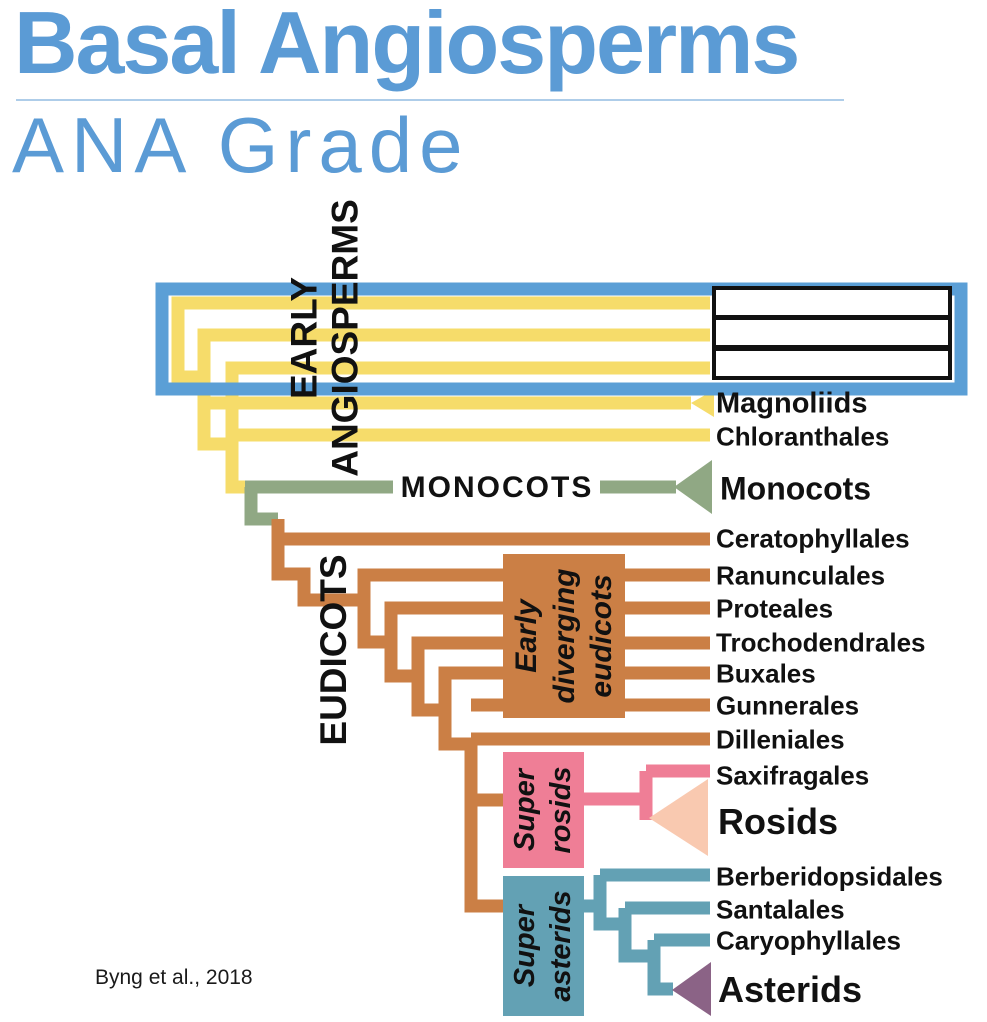 The width and height of the screenshot is (987, 1022). What do you see at coordinates (333, 650) in the screenshot?
I see `eudicots-label: EUDICOTS` at bounding box center [333, 650].